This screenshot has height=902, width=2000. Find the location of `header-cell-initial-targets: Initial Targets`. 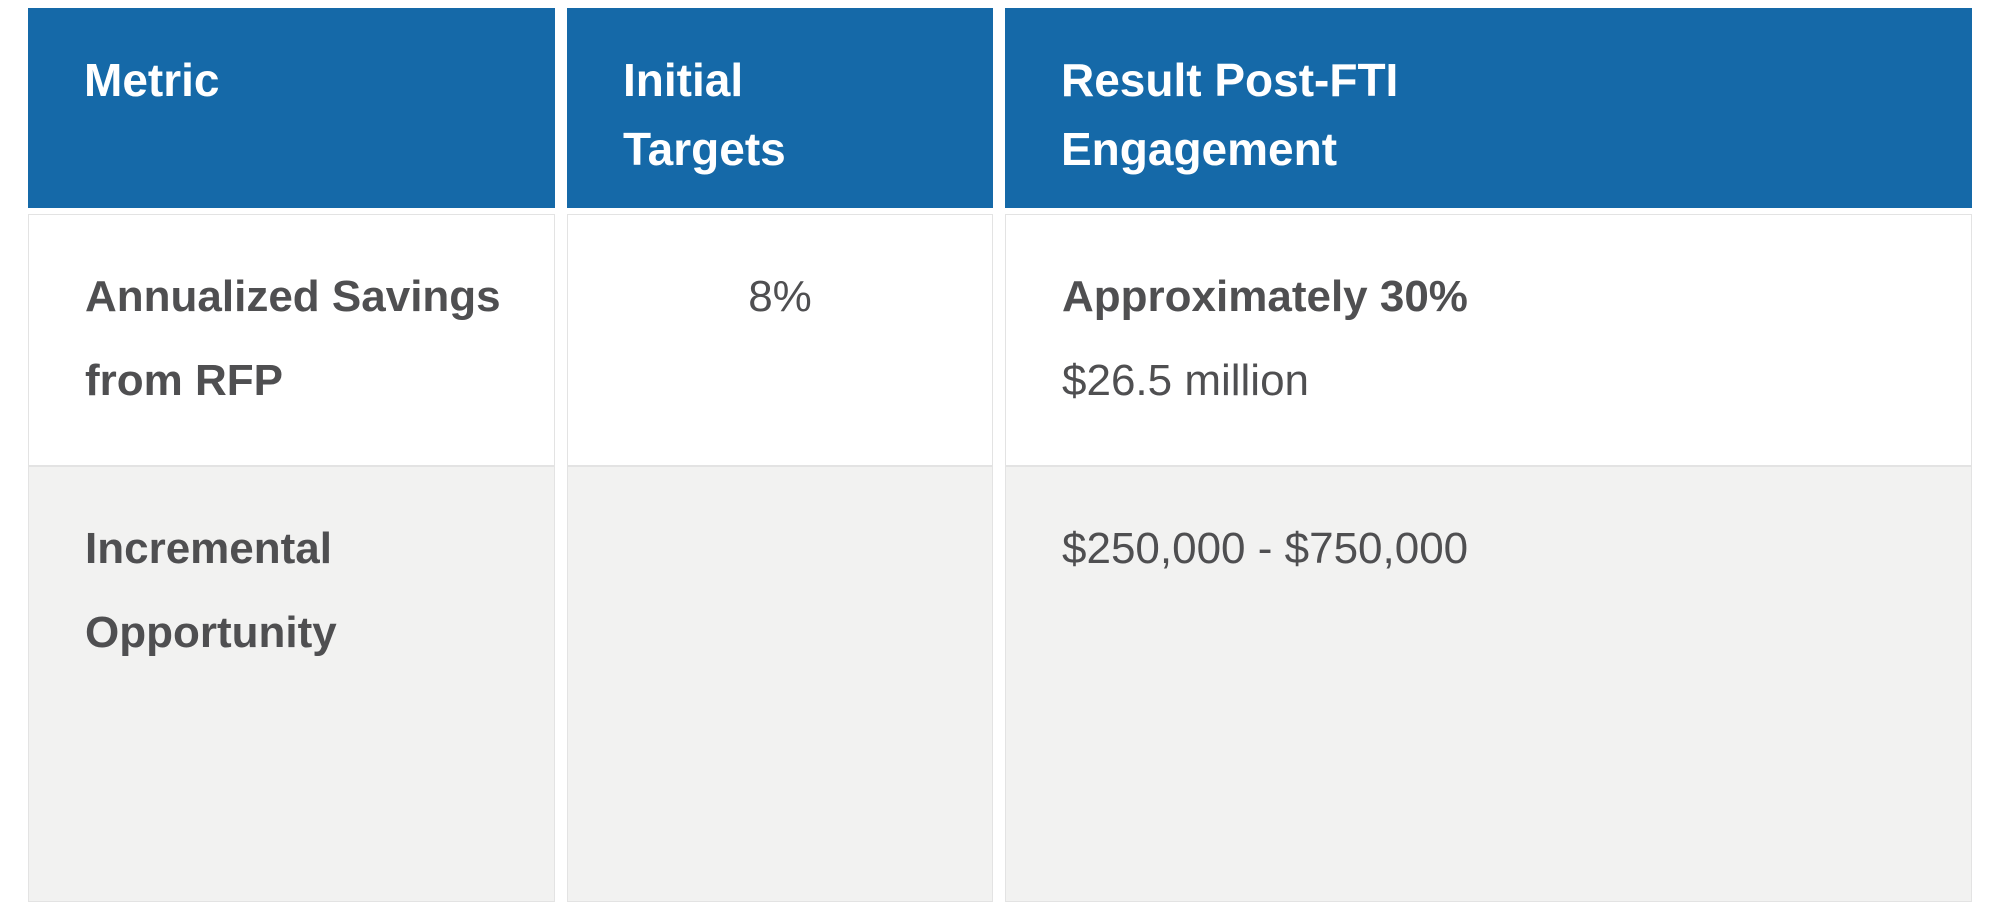

header-cell-initial-targets: Initial Targets is located at coordinates (780, 108).